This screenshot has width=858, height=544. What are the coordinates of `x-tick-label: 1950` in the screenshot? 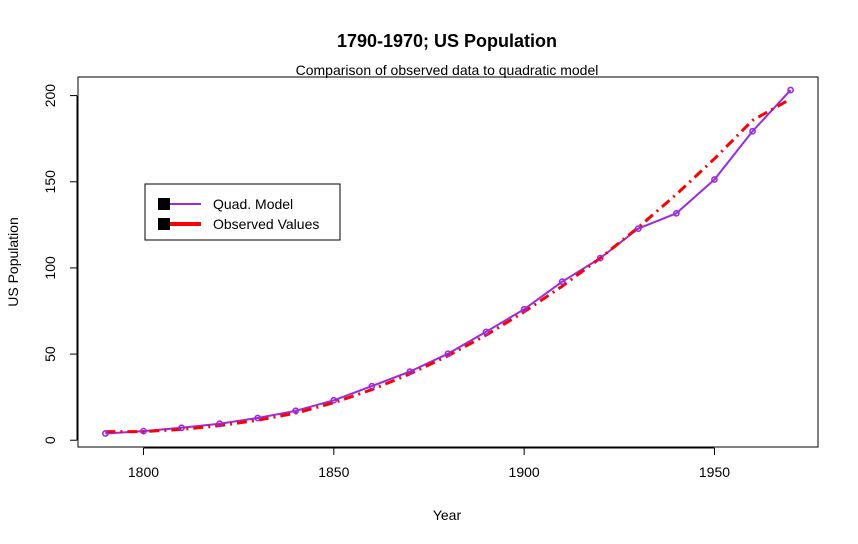 It's located at (714, 472).